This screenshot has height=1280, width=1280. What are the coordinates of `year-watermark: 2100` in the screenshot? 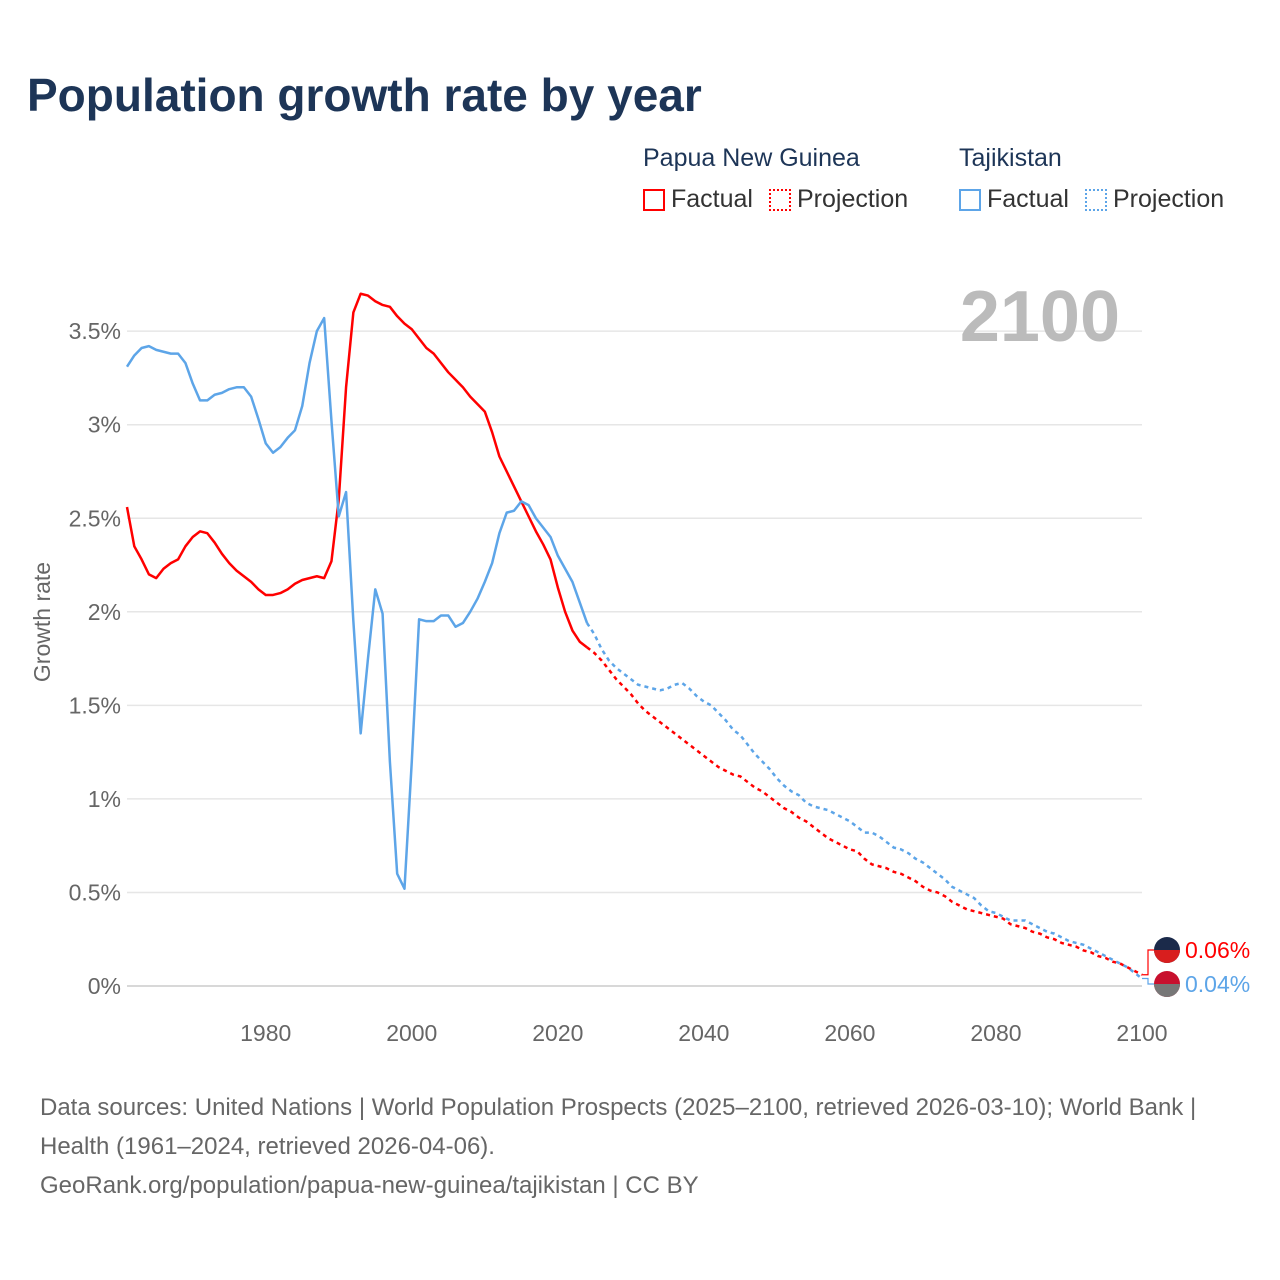 It's located at (1040, 317).